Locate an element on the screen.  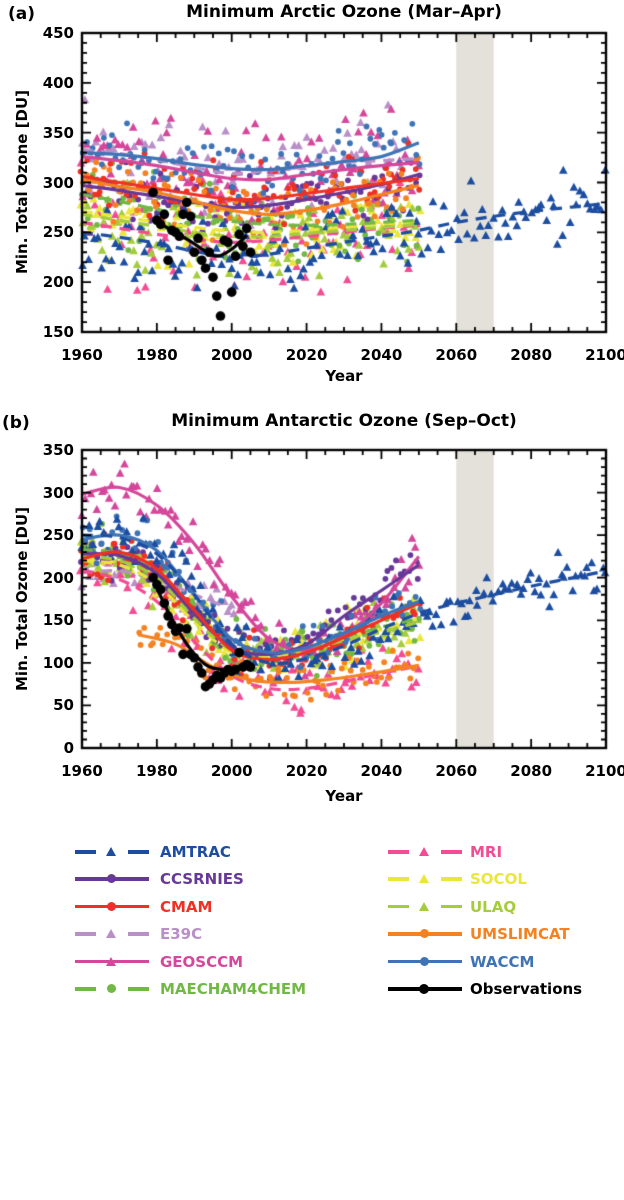
legend-item-umslimcat: UMSLIMCAT is located at coordinates (503, 934).